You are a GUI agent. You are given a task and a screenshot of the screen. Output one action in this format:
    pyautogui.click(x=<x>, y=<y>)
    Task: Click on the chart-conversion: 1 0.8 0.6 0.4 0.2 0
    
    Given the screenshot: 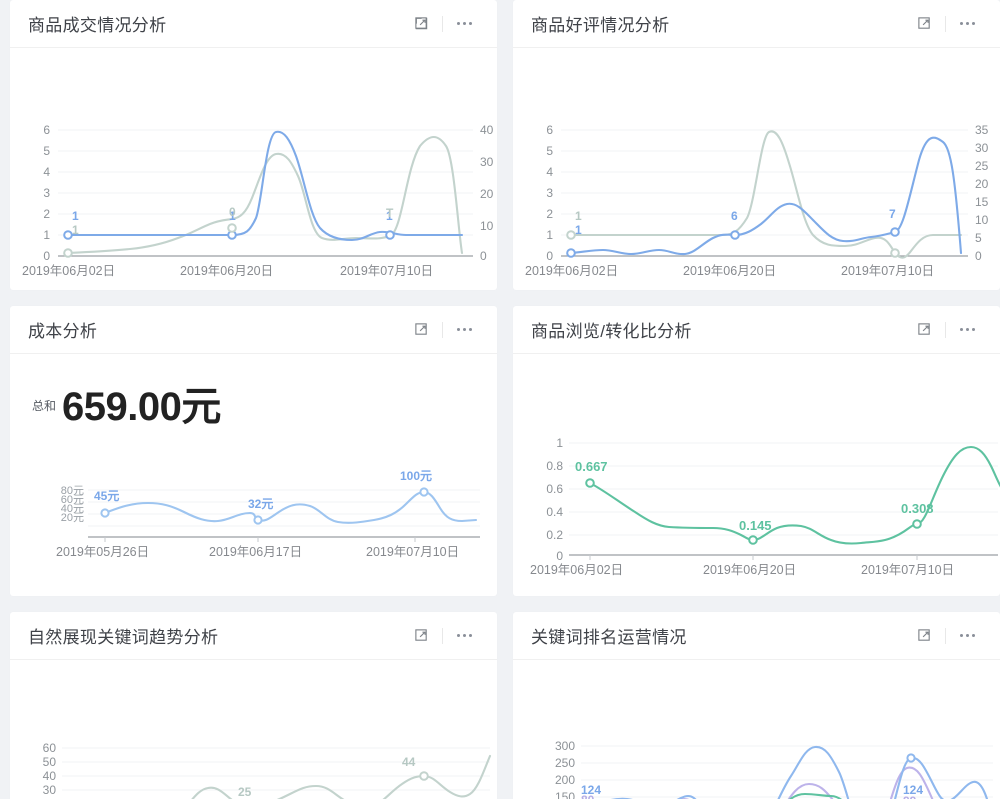 What is the action you would take?
    pyautogui.click(x=756, y=469)
    